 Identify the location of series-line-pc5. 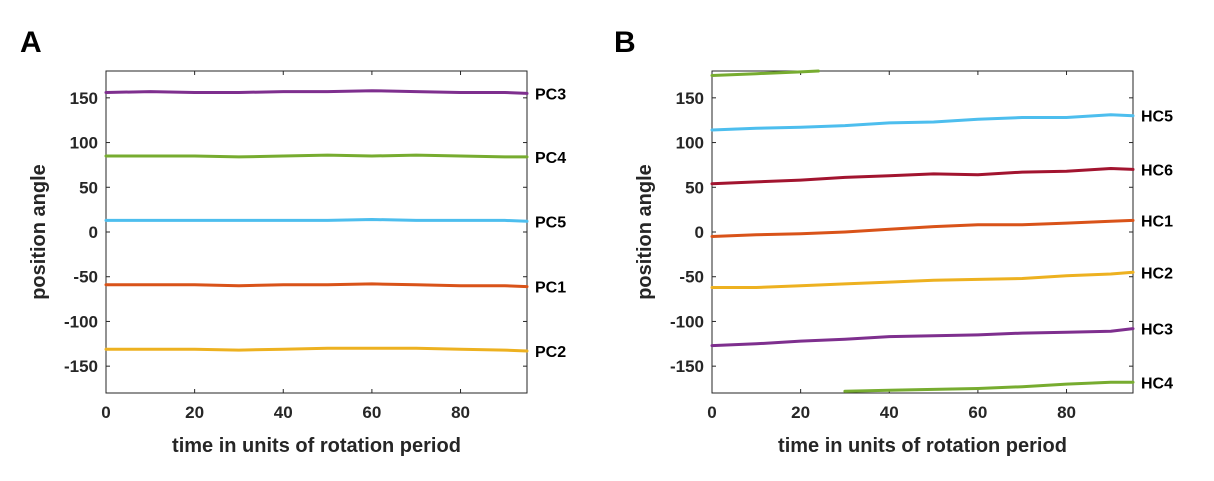
(316, 220).